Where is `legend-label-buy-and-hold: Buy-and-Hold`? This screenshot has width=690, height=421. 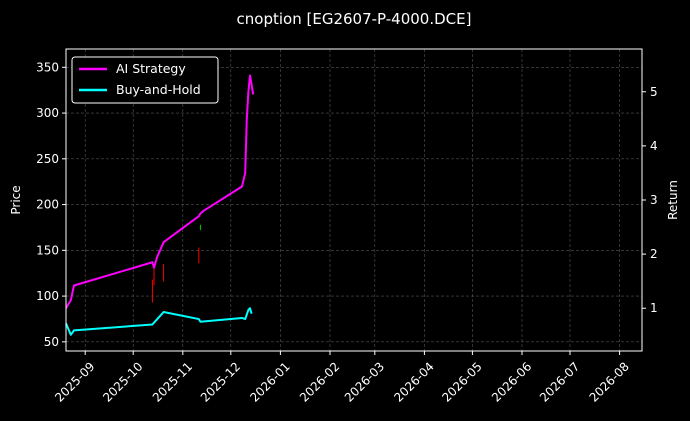
legend-label-buy-and-hold: Buy-and-Hold is located at coordinates (158, 89).